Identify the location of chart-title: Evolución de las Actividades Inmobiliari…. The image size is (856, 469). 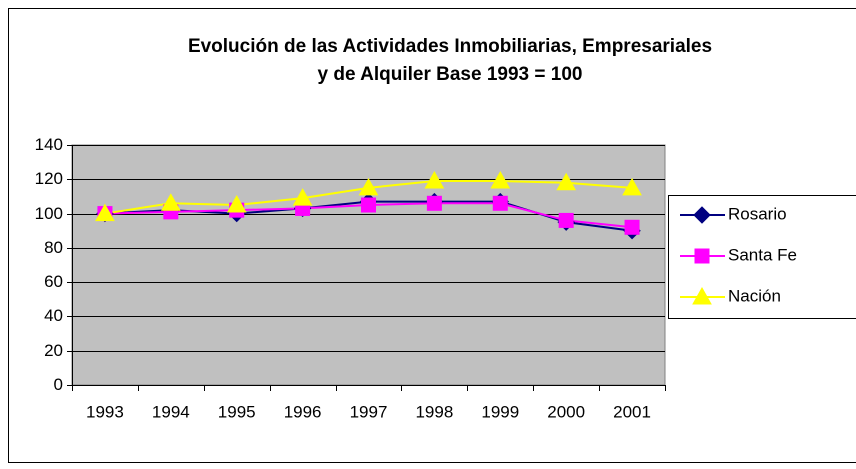
(450, 46).